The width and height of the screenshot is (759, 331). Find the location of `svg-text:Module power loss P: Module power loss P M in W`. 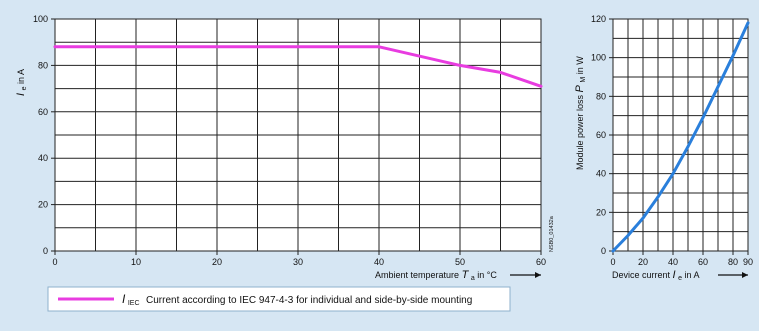

svg-text:Module power loss P: Module power loss P M in W is located at coordinates (580, 113).